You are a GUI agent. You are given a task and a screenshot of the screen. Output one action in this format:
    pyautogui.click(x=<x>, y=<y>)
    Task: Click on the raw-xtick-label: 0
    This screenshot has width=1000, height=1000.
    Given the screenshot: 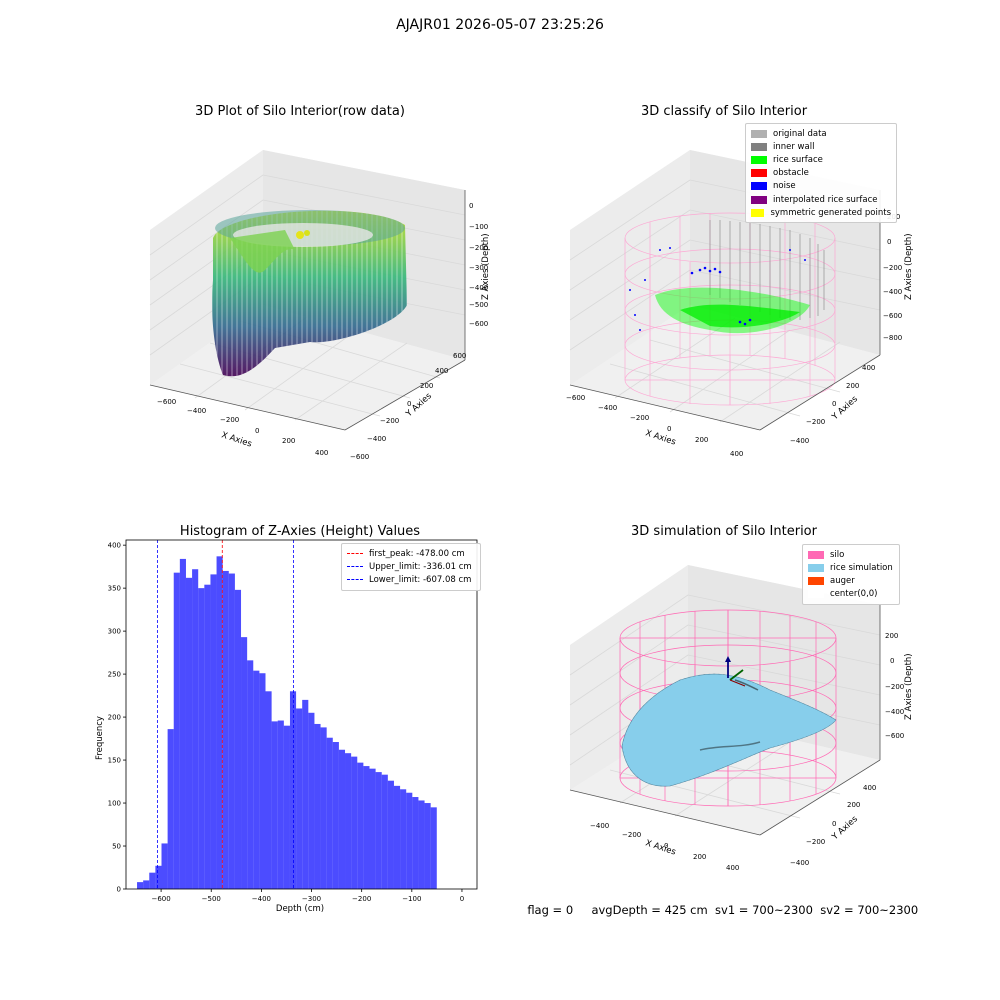 What is the action you would take?
    pyautogui.click(x=257, y=431)
    